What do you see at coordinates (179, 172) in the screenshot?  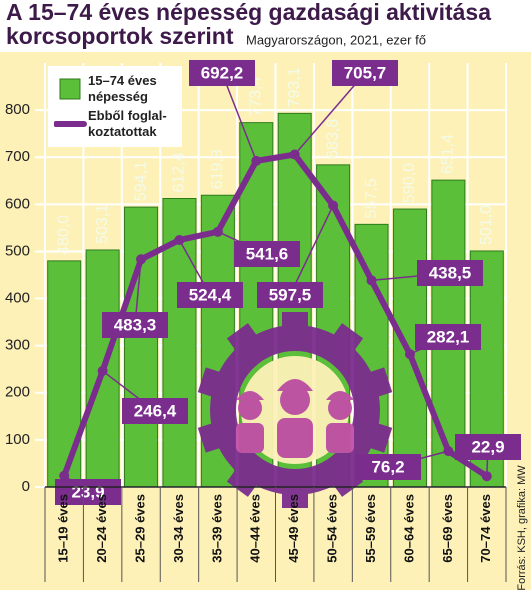 I see `bar-value-label: 612,4` at bounding box center [179, 172].